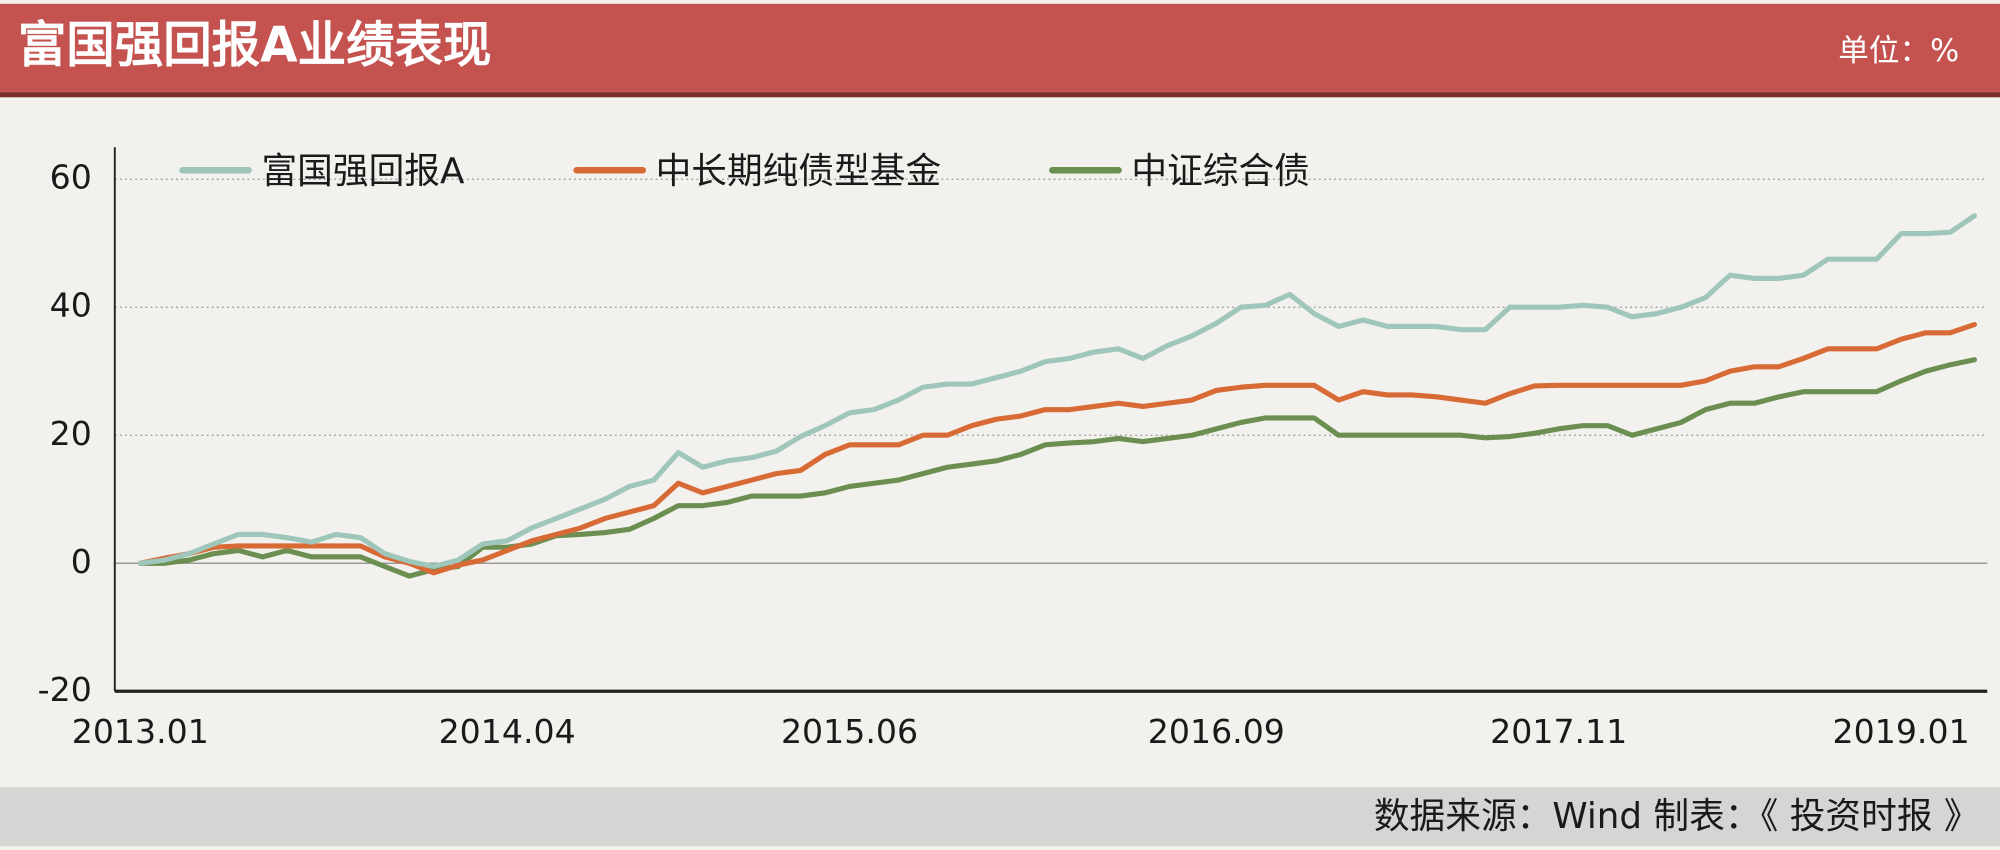 The width and height of the screenshot is (2000, 850). What do you see at coordinates (362, 171) in the screenshot?
I see `legend-label: 富国强回报A` at bounding box center [362, 171].